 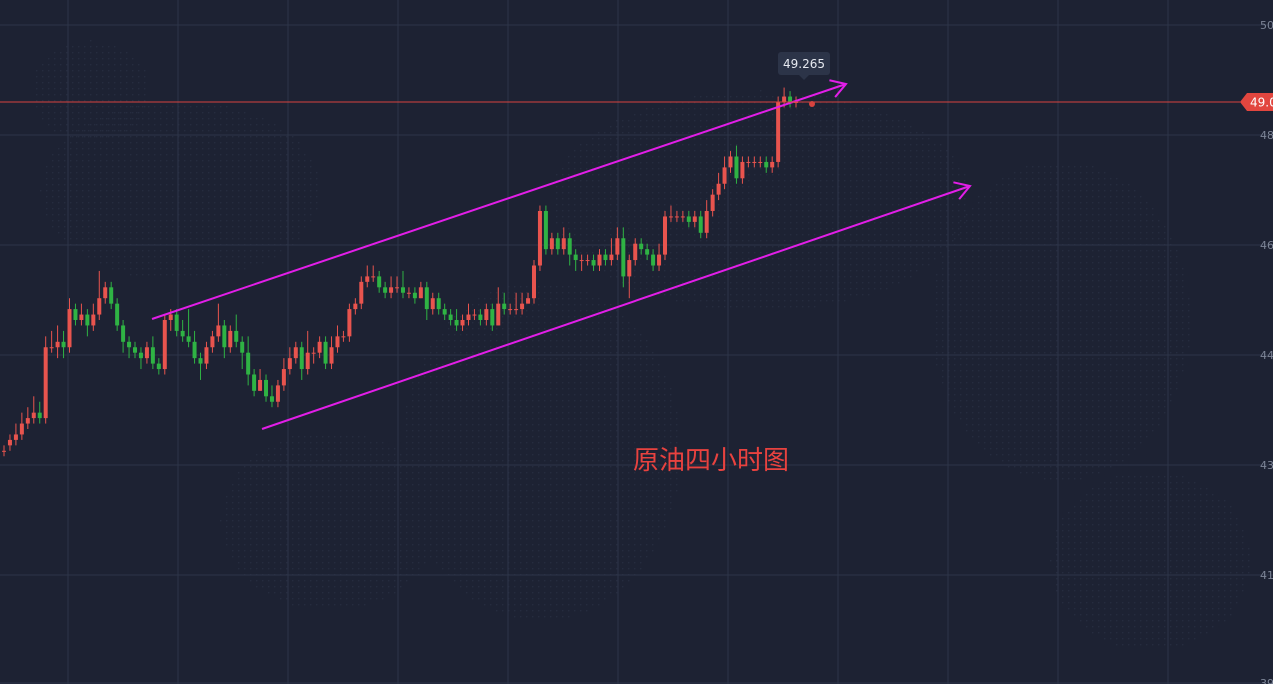 What do you see at coordinates (838, 88) in the screenshot?
I see `channel-upper-line-arrowhead` at bounding box center [838, 88].